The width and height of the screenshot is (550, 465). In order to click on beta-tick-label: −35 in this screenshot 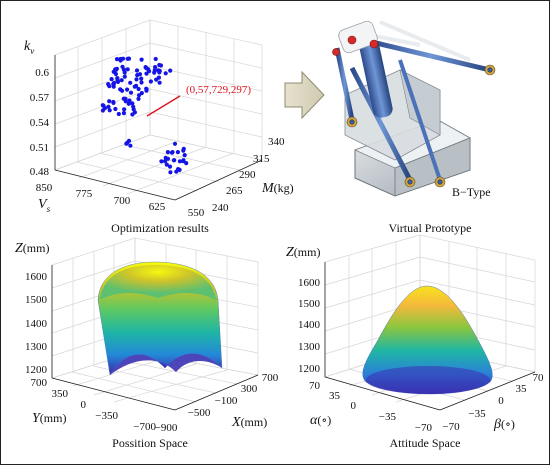, I will do `click(477, 414)`.